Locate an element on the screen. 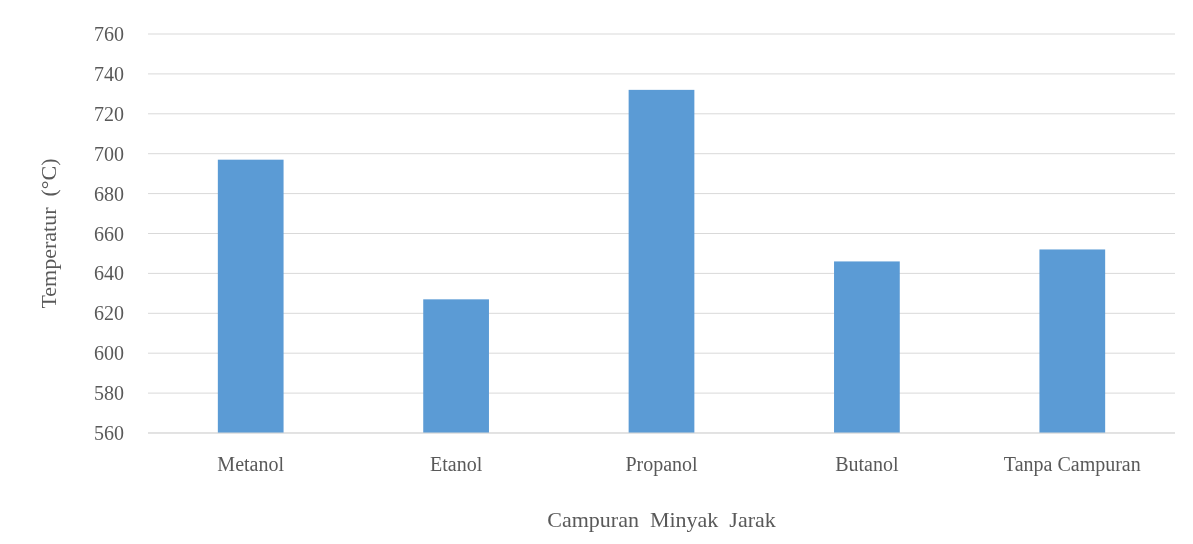 This screenshot has height=544, width=1193. y-tick-label: 640 is located at coordinates (109, 273).